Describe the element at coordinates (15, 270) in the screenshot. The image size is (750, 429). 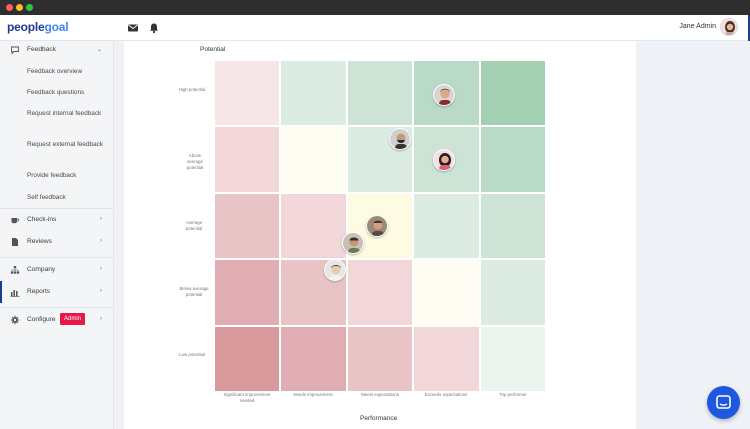
I see `org-chart-icon` at that location.